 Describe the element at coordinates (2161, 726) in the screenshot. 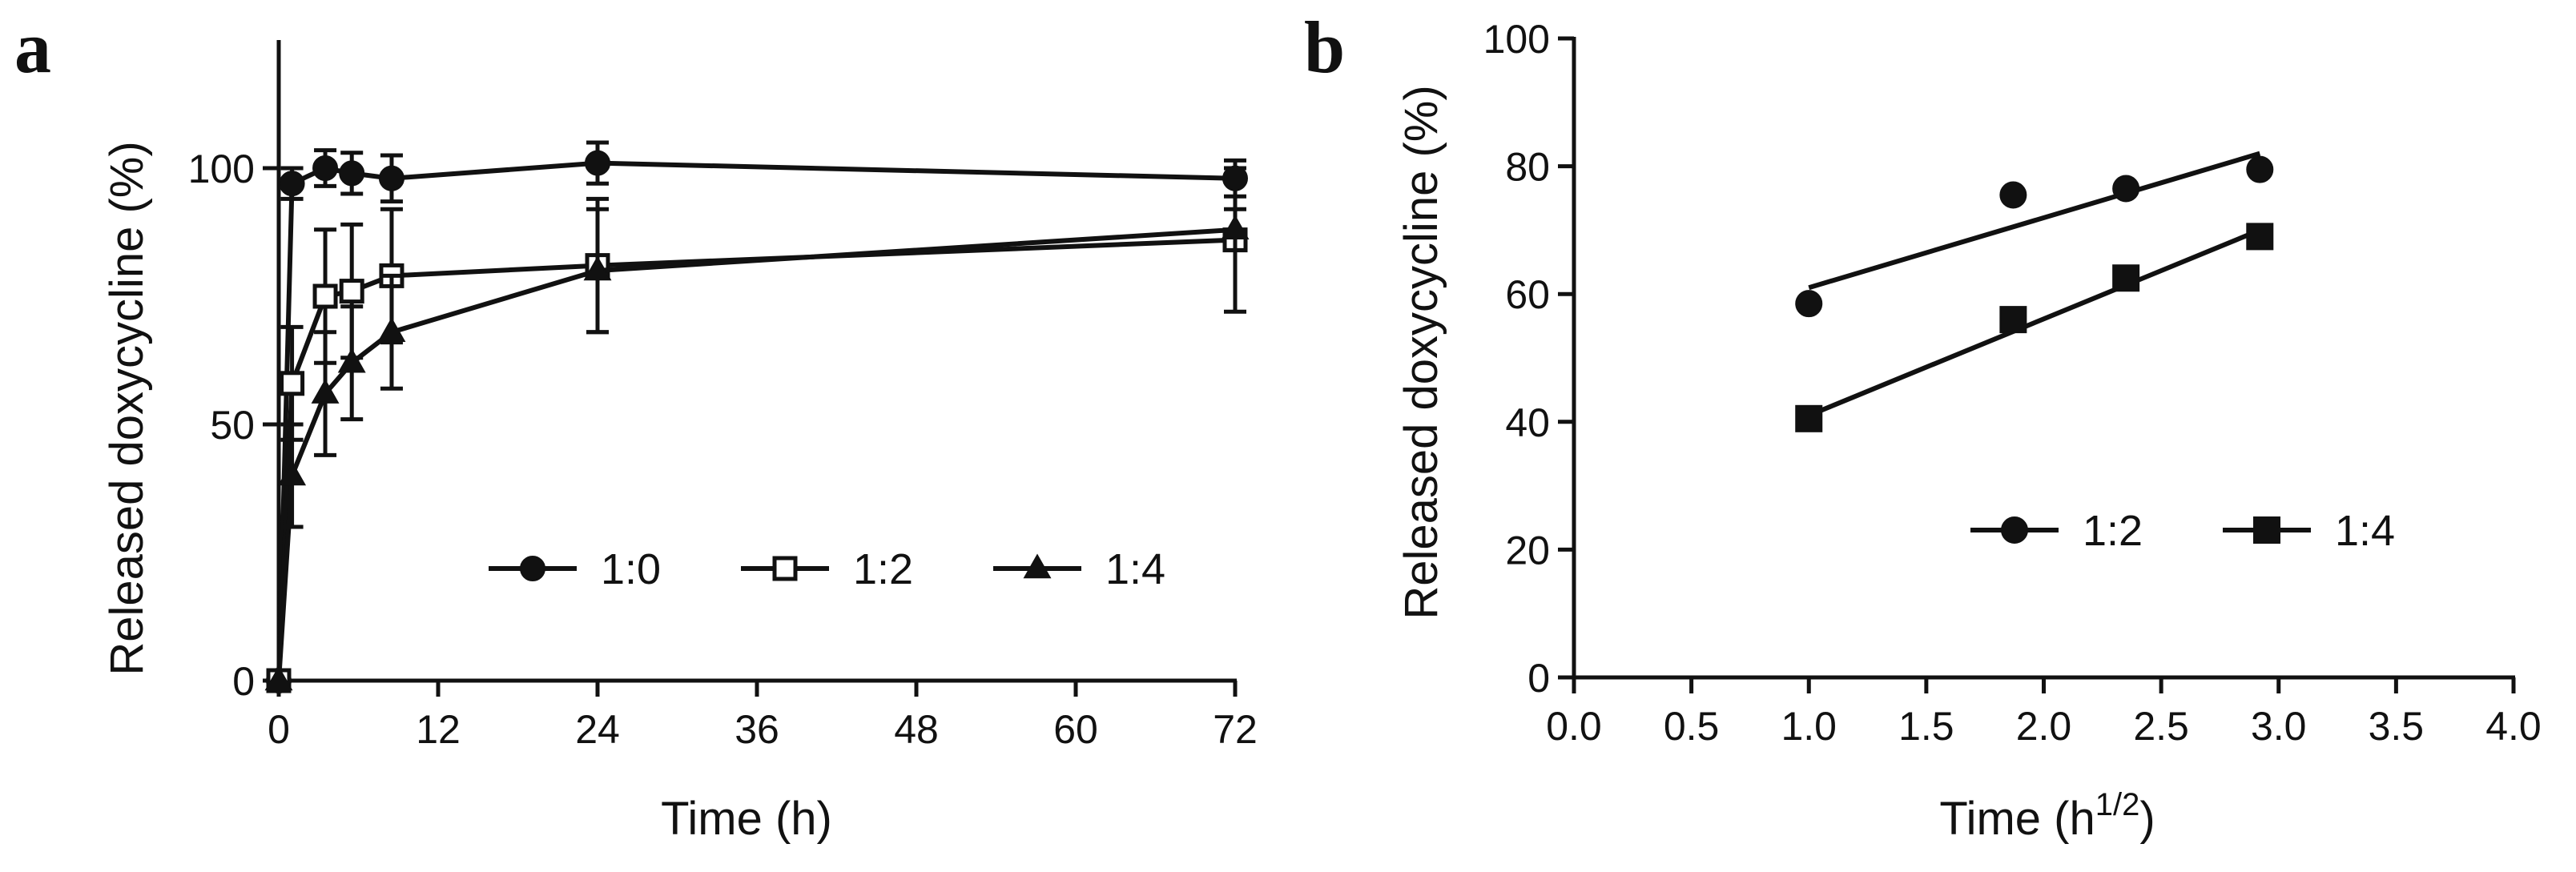

I see `x-tick-label: 2.5` at that location.